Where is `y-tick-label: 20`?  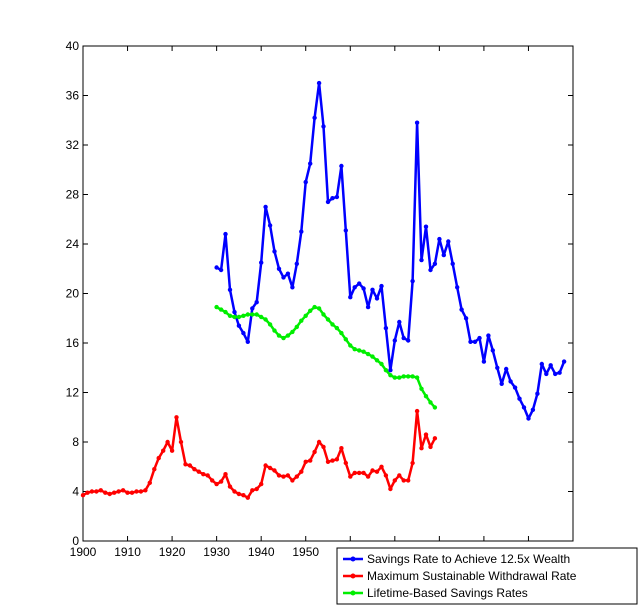
y-tick-label: 20 is located at coordinates (73, 294).